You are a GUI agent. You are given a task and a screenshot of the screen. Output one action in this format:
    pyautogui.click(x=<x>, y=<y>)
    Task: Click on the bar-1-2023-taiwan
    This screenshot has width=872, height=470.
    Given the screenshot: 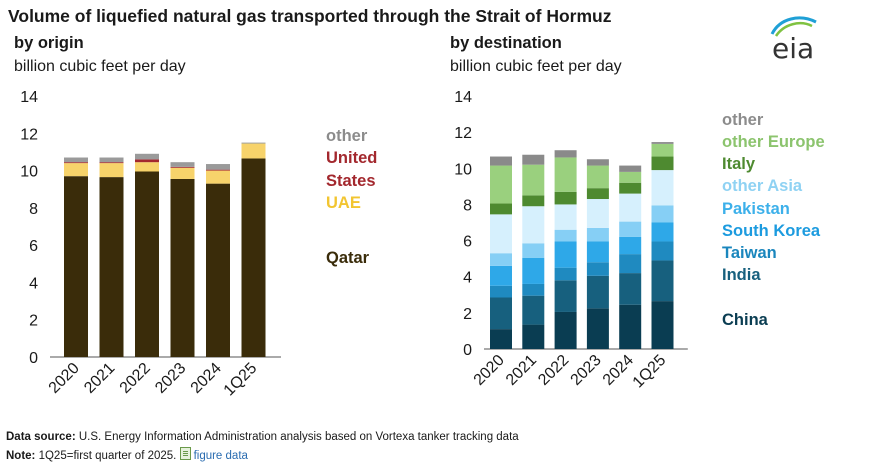 What is the action you would take?
    pyautogui.click(x=597, y=269)
    